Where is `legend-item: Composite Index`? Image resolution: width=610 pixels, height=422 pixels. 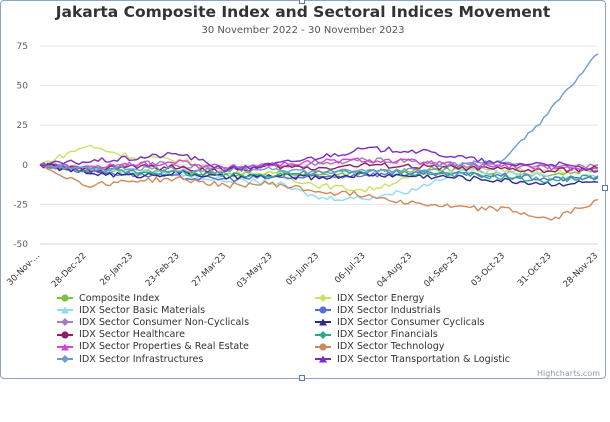 legend-item: Composite Index is located at coordinates (108, 298).